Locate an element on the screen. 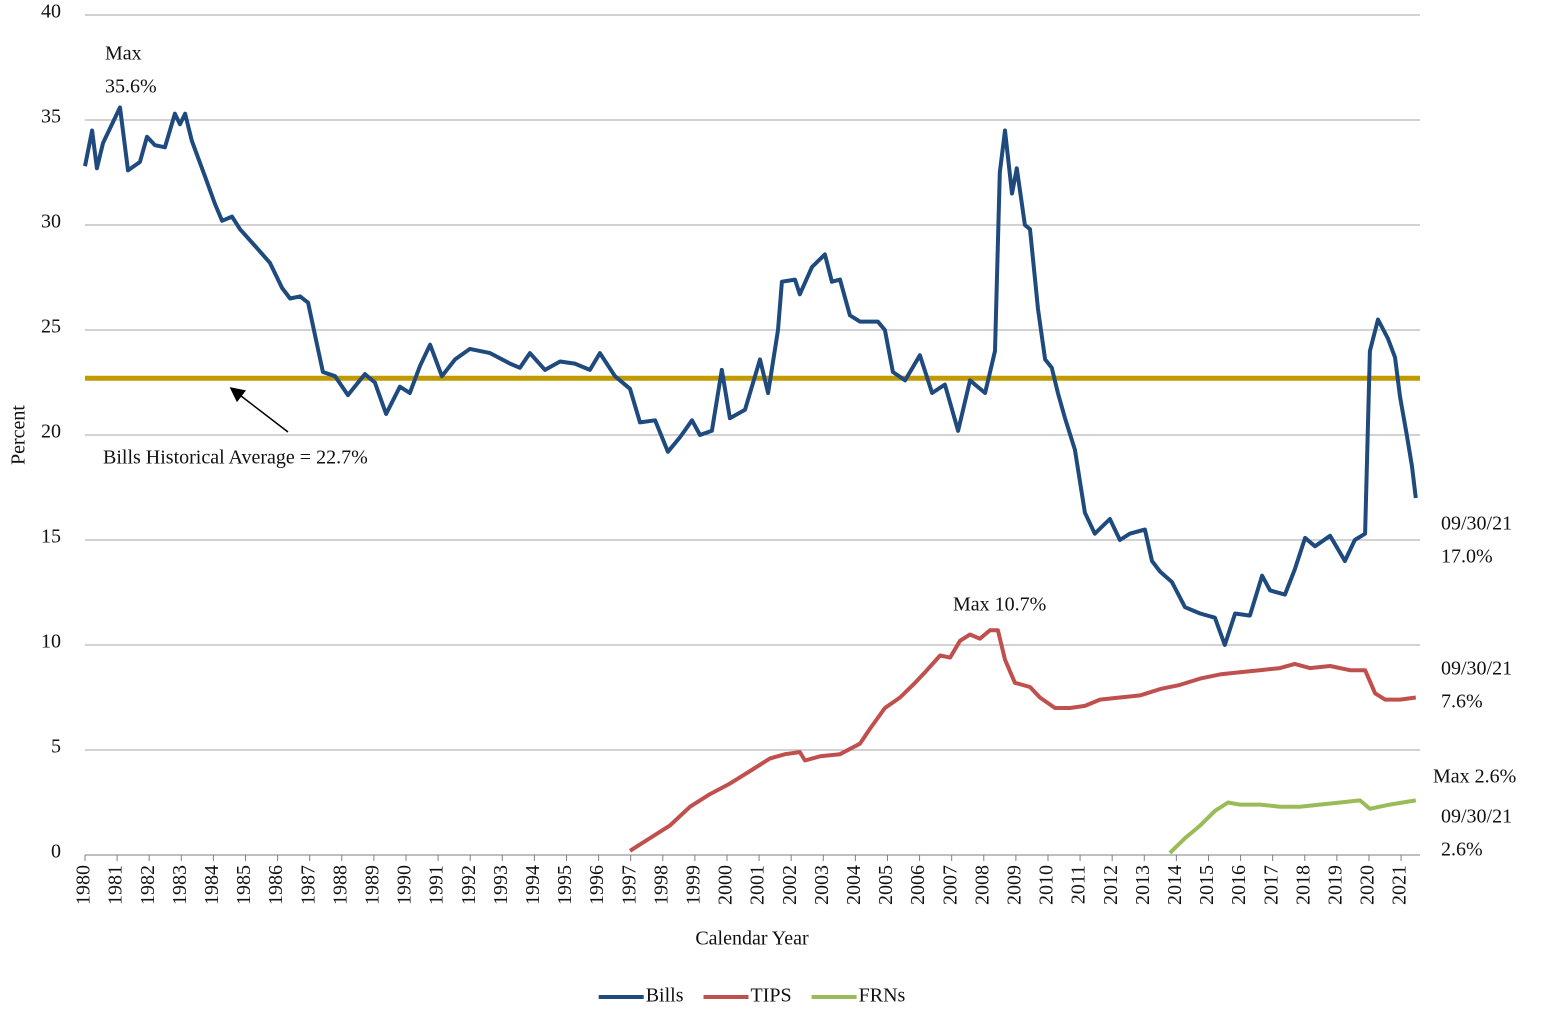  x-tick-label: 1981 is located at coordinates (116, 885).